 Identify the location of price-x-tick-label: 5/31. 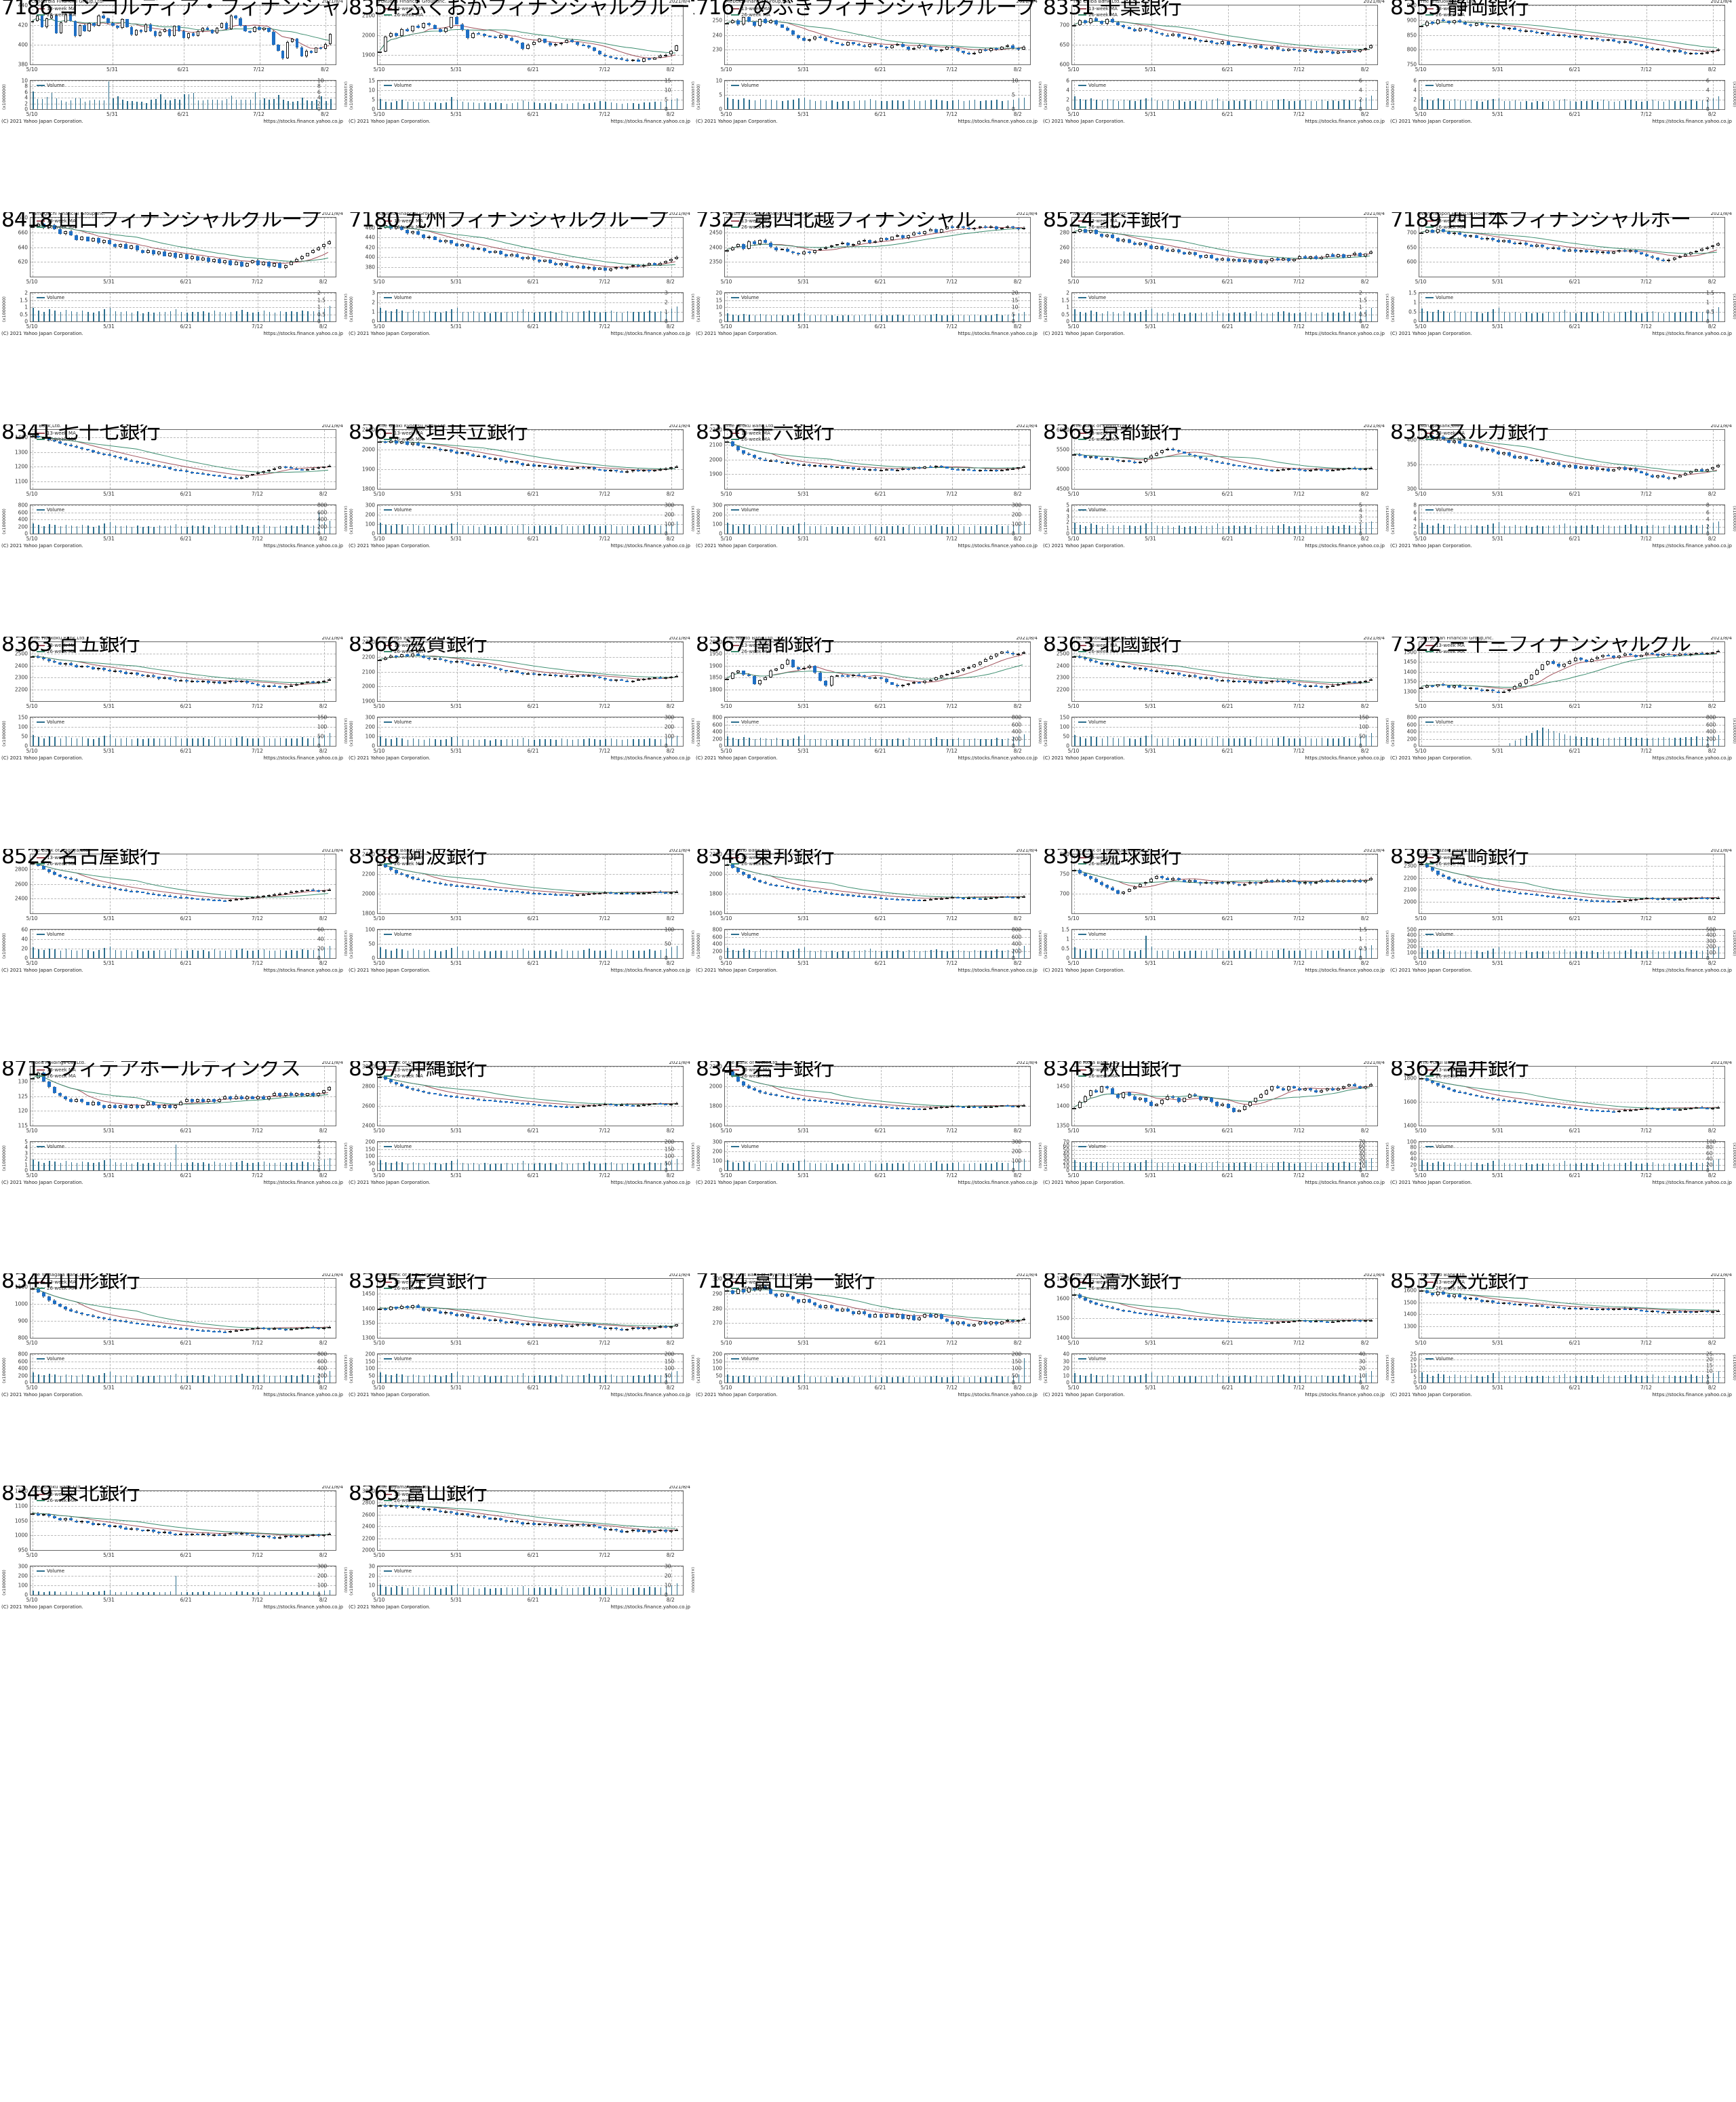
(1497, 282).